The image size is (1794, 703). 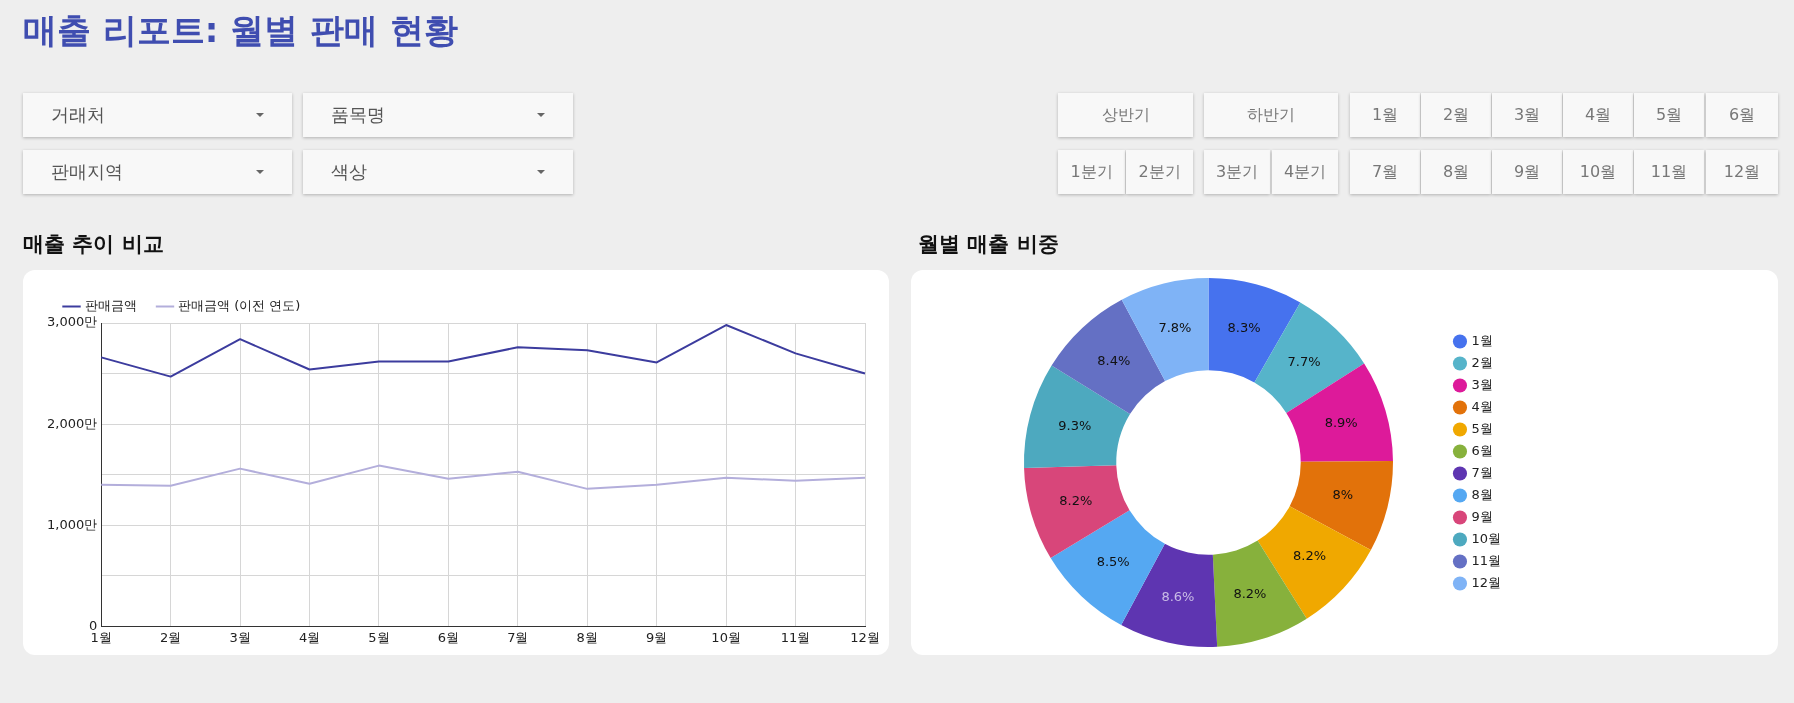 What do you see at coordinates (1486, 560) in the screenshot?
I see `legend-label: 11월` at bounding box center [1486, 560].